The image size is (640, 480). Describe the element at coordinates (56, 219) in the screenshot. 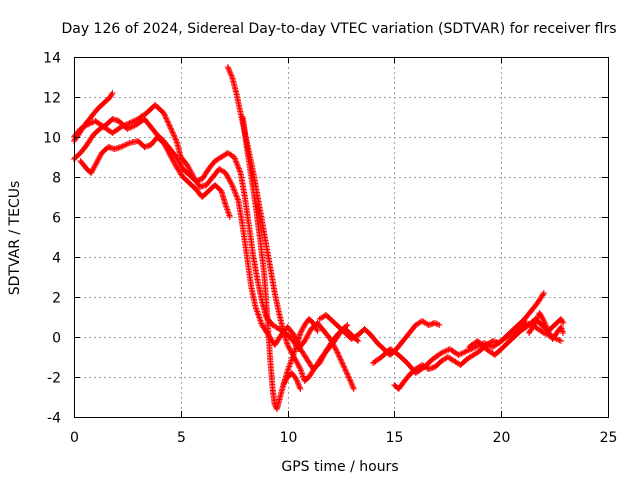

I see `y-tick-label: 6` at that location.